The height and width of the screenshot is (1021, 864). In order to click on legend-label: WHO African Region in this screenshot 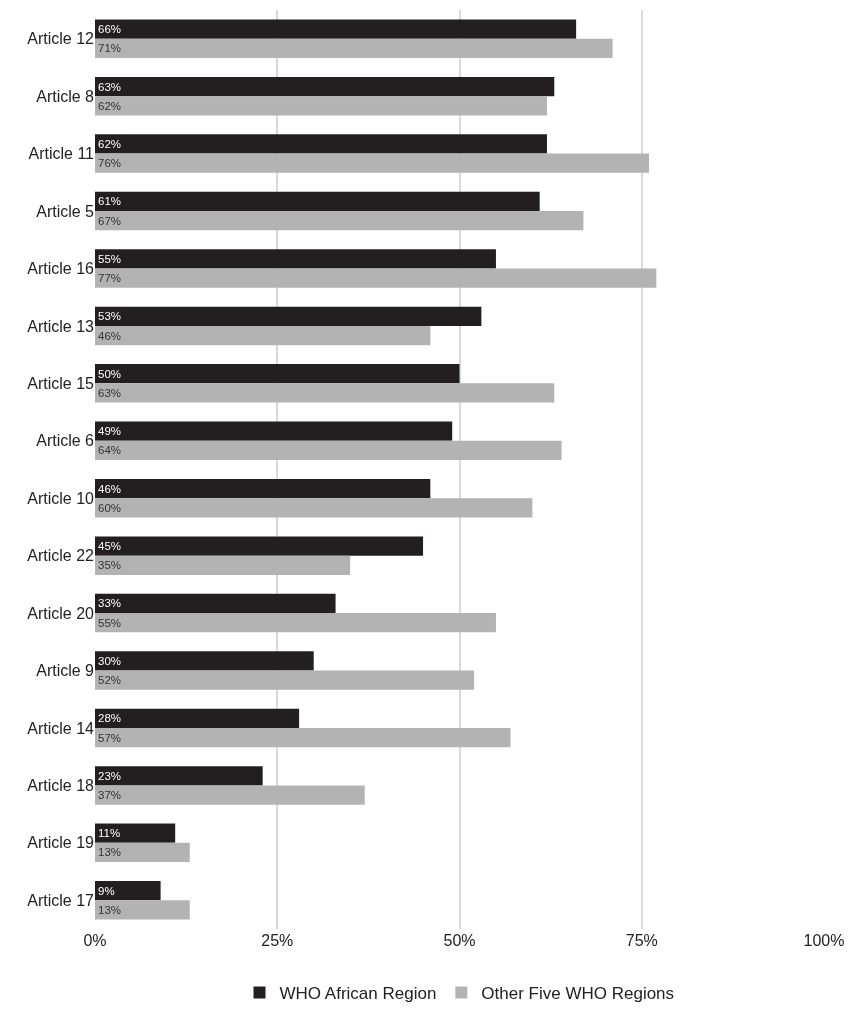, I will do `click(358, 994)`.